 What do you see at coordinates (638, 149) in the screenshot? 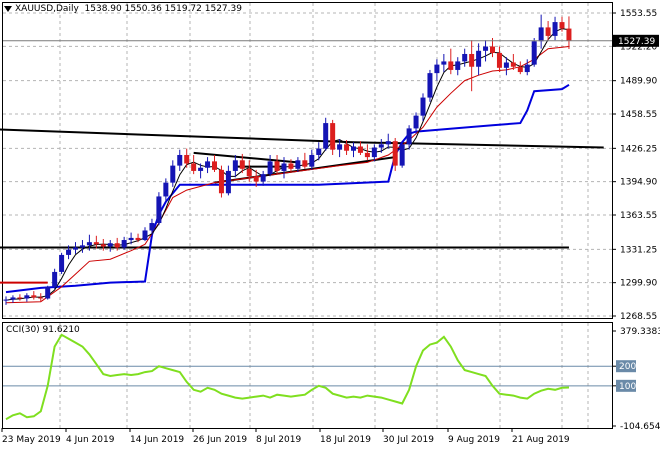
I see `price-tick-label: 1426.25` at bounding box center [638, 149].